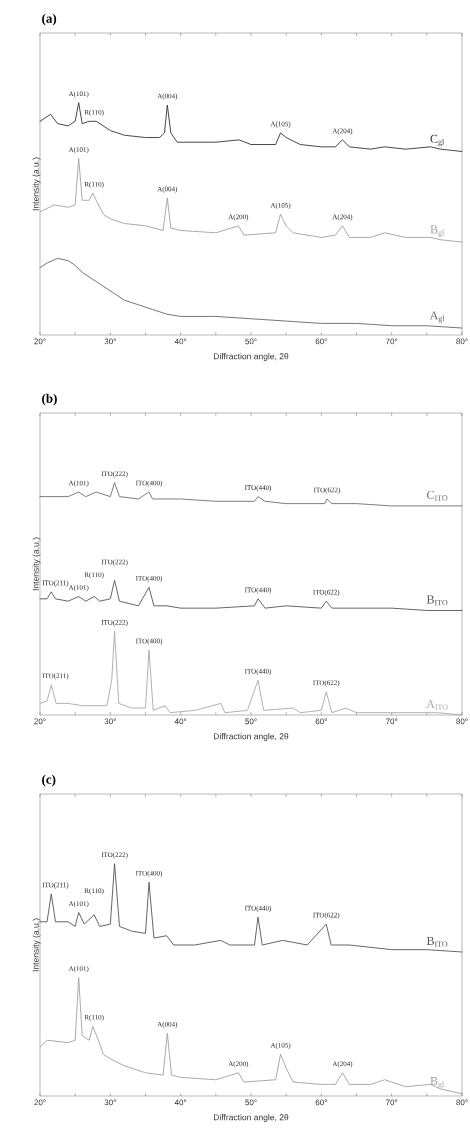 This screenshot has width=470, height=1144. Describe the element at coordinates (437, 495) in the screenshot. I see `series-label: C$_{ITO}$` at that location.